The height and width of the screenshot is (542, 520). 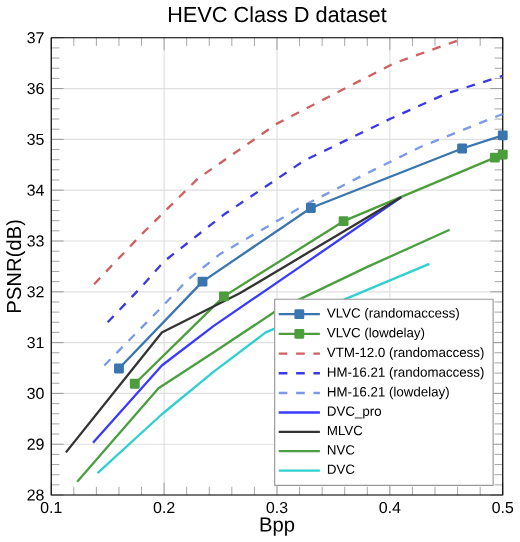 I want to click on y-axis-title: PSNR(dB), so click(x=16, y=266).